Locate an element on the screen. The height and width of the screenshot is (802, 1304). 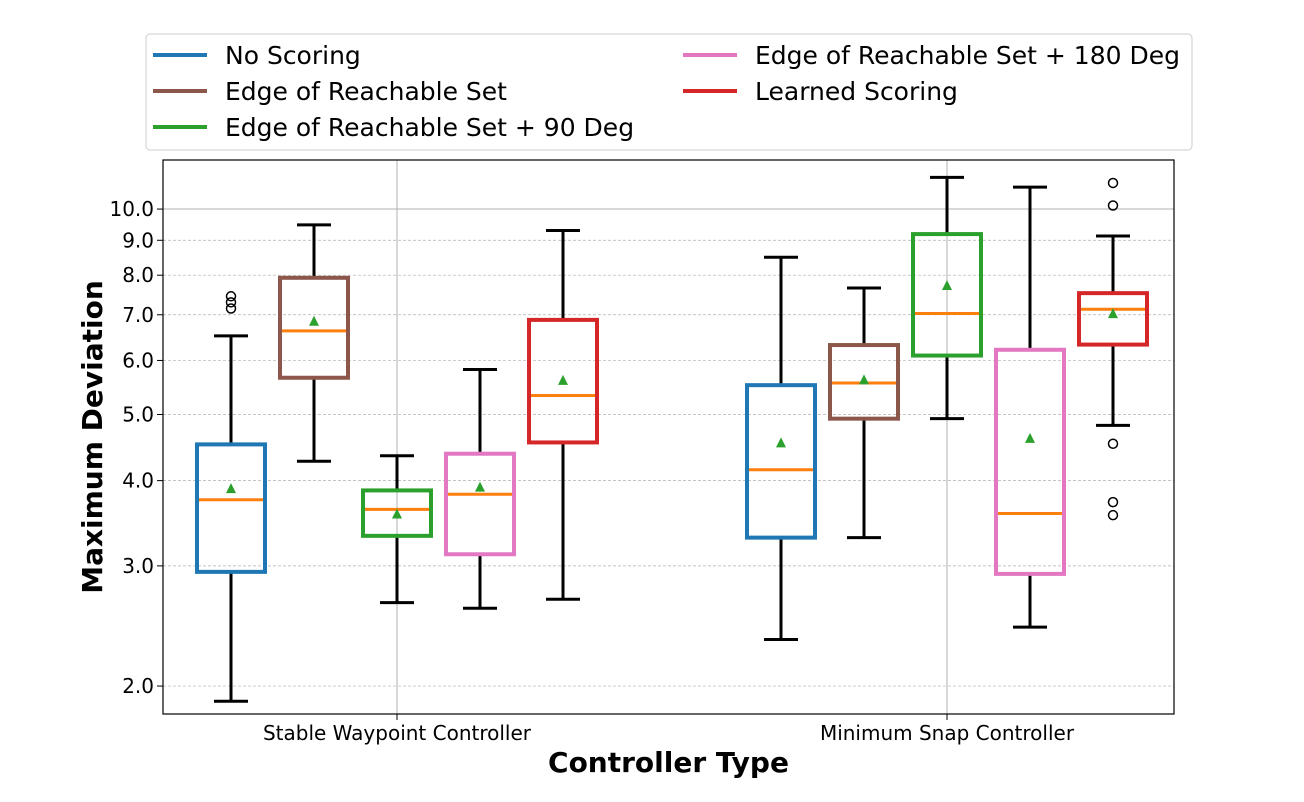
y-tick-label: 5.0 is located at coordinates (138, 414).